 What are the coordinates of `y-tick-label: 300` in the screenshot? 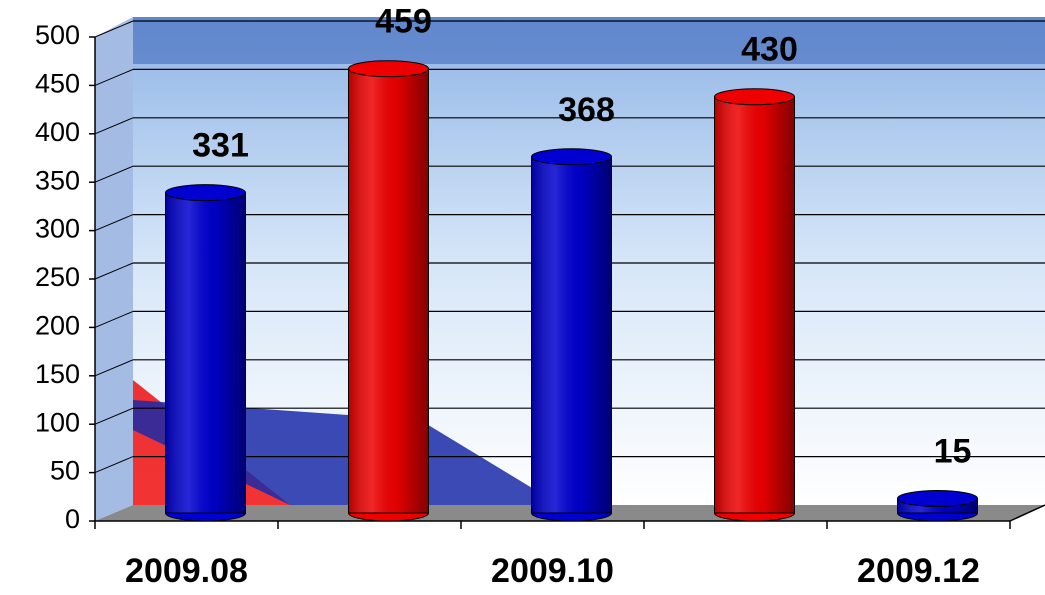 It's located at (57, 229).